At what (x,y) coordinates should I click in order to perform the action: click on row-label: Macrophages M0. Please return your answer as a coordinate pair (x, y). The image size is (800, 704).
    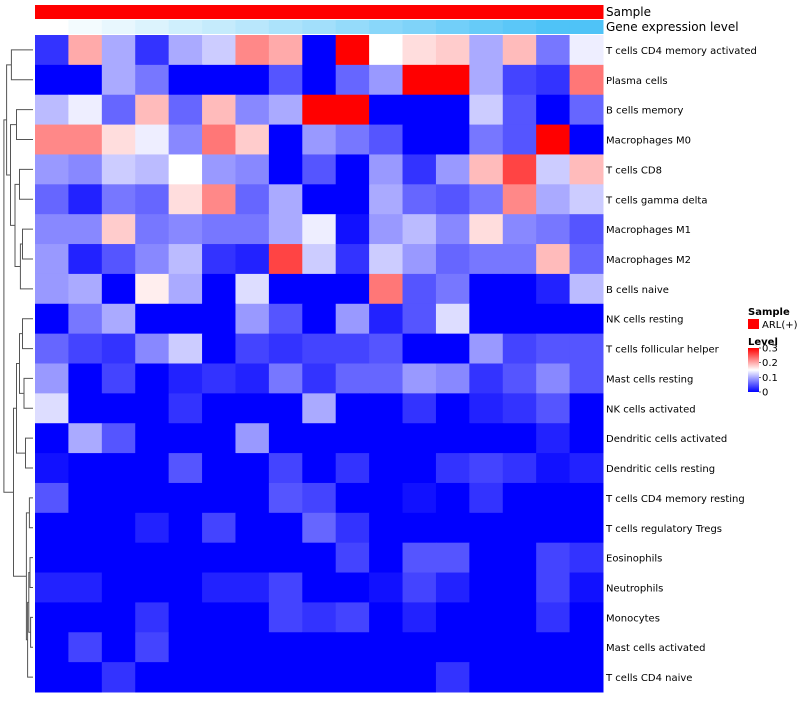
    Looking at the image, I should click on (648, 141).